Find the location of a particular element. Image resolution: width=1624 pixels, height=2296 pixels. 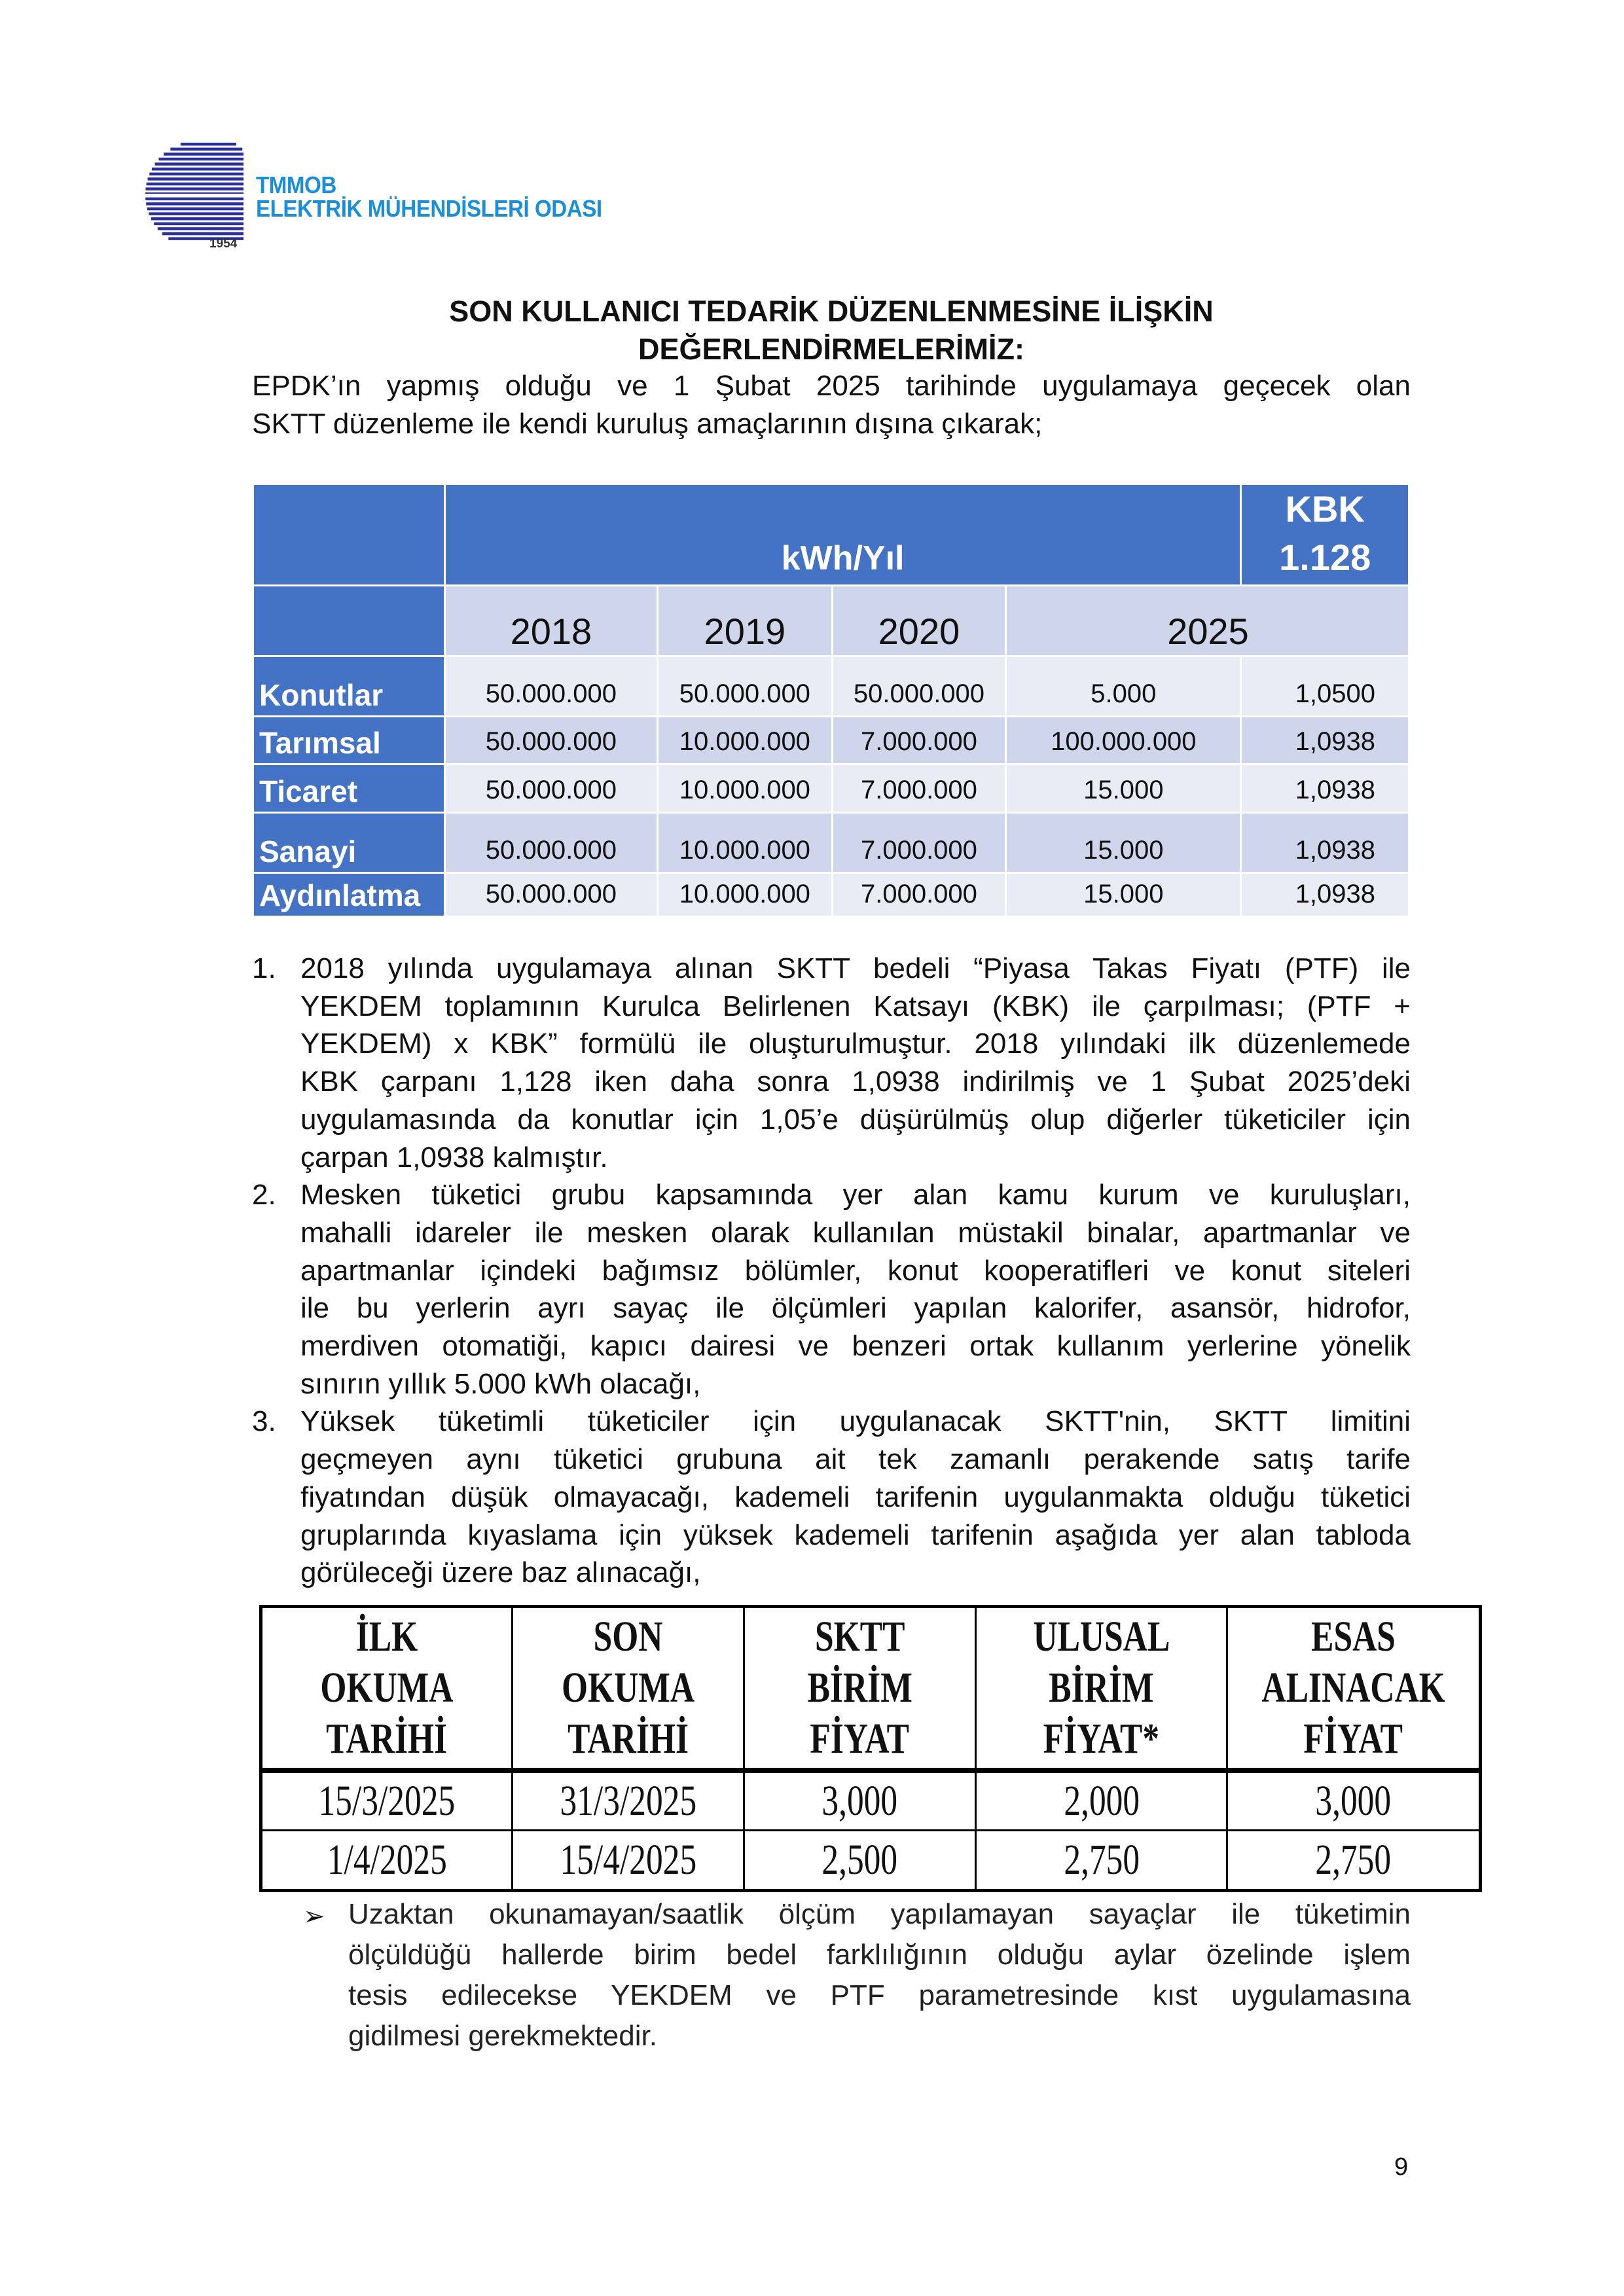

table-cell: 2,500 is located at coordinates (859, 1860).